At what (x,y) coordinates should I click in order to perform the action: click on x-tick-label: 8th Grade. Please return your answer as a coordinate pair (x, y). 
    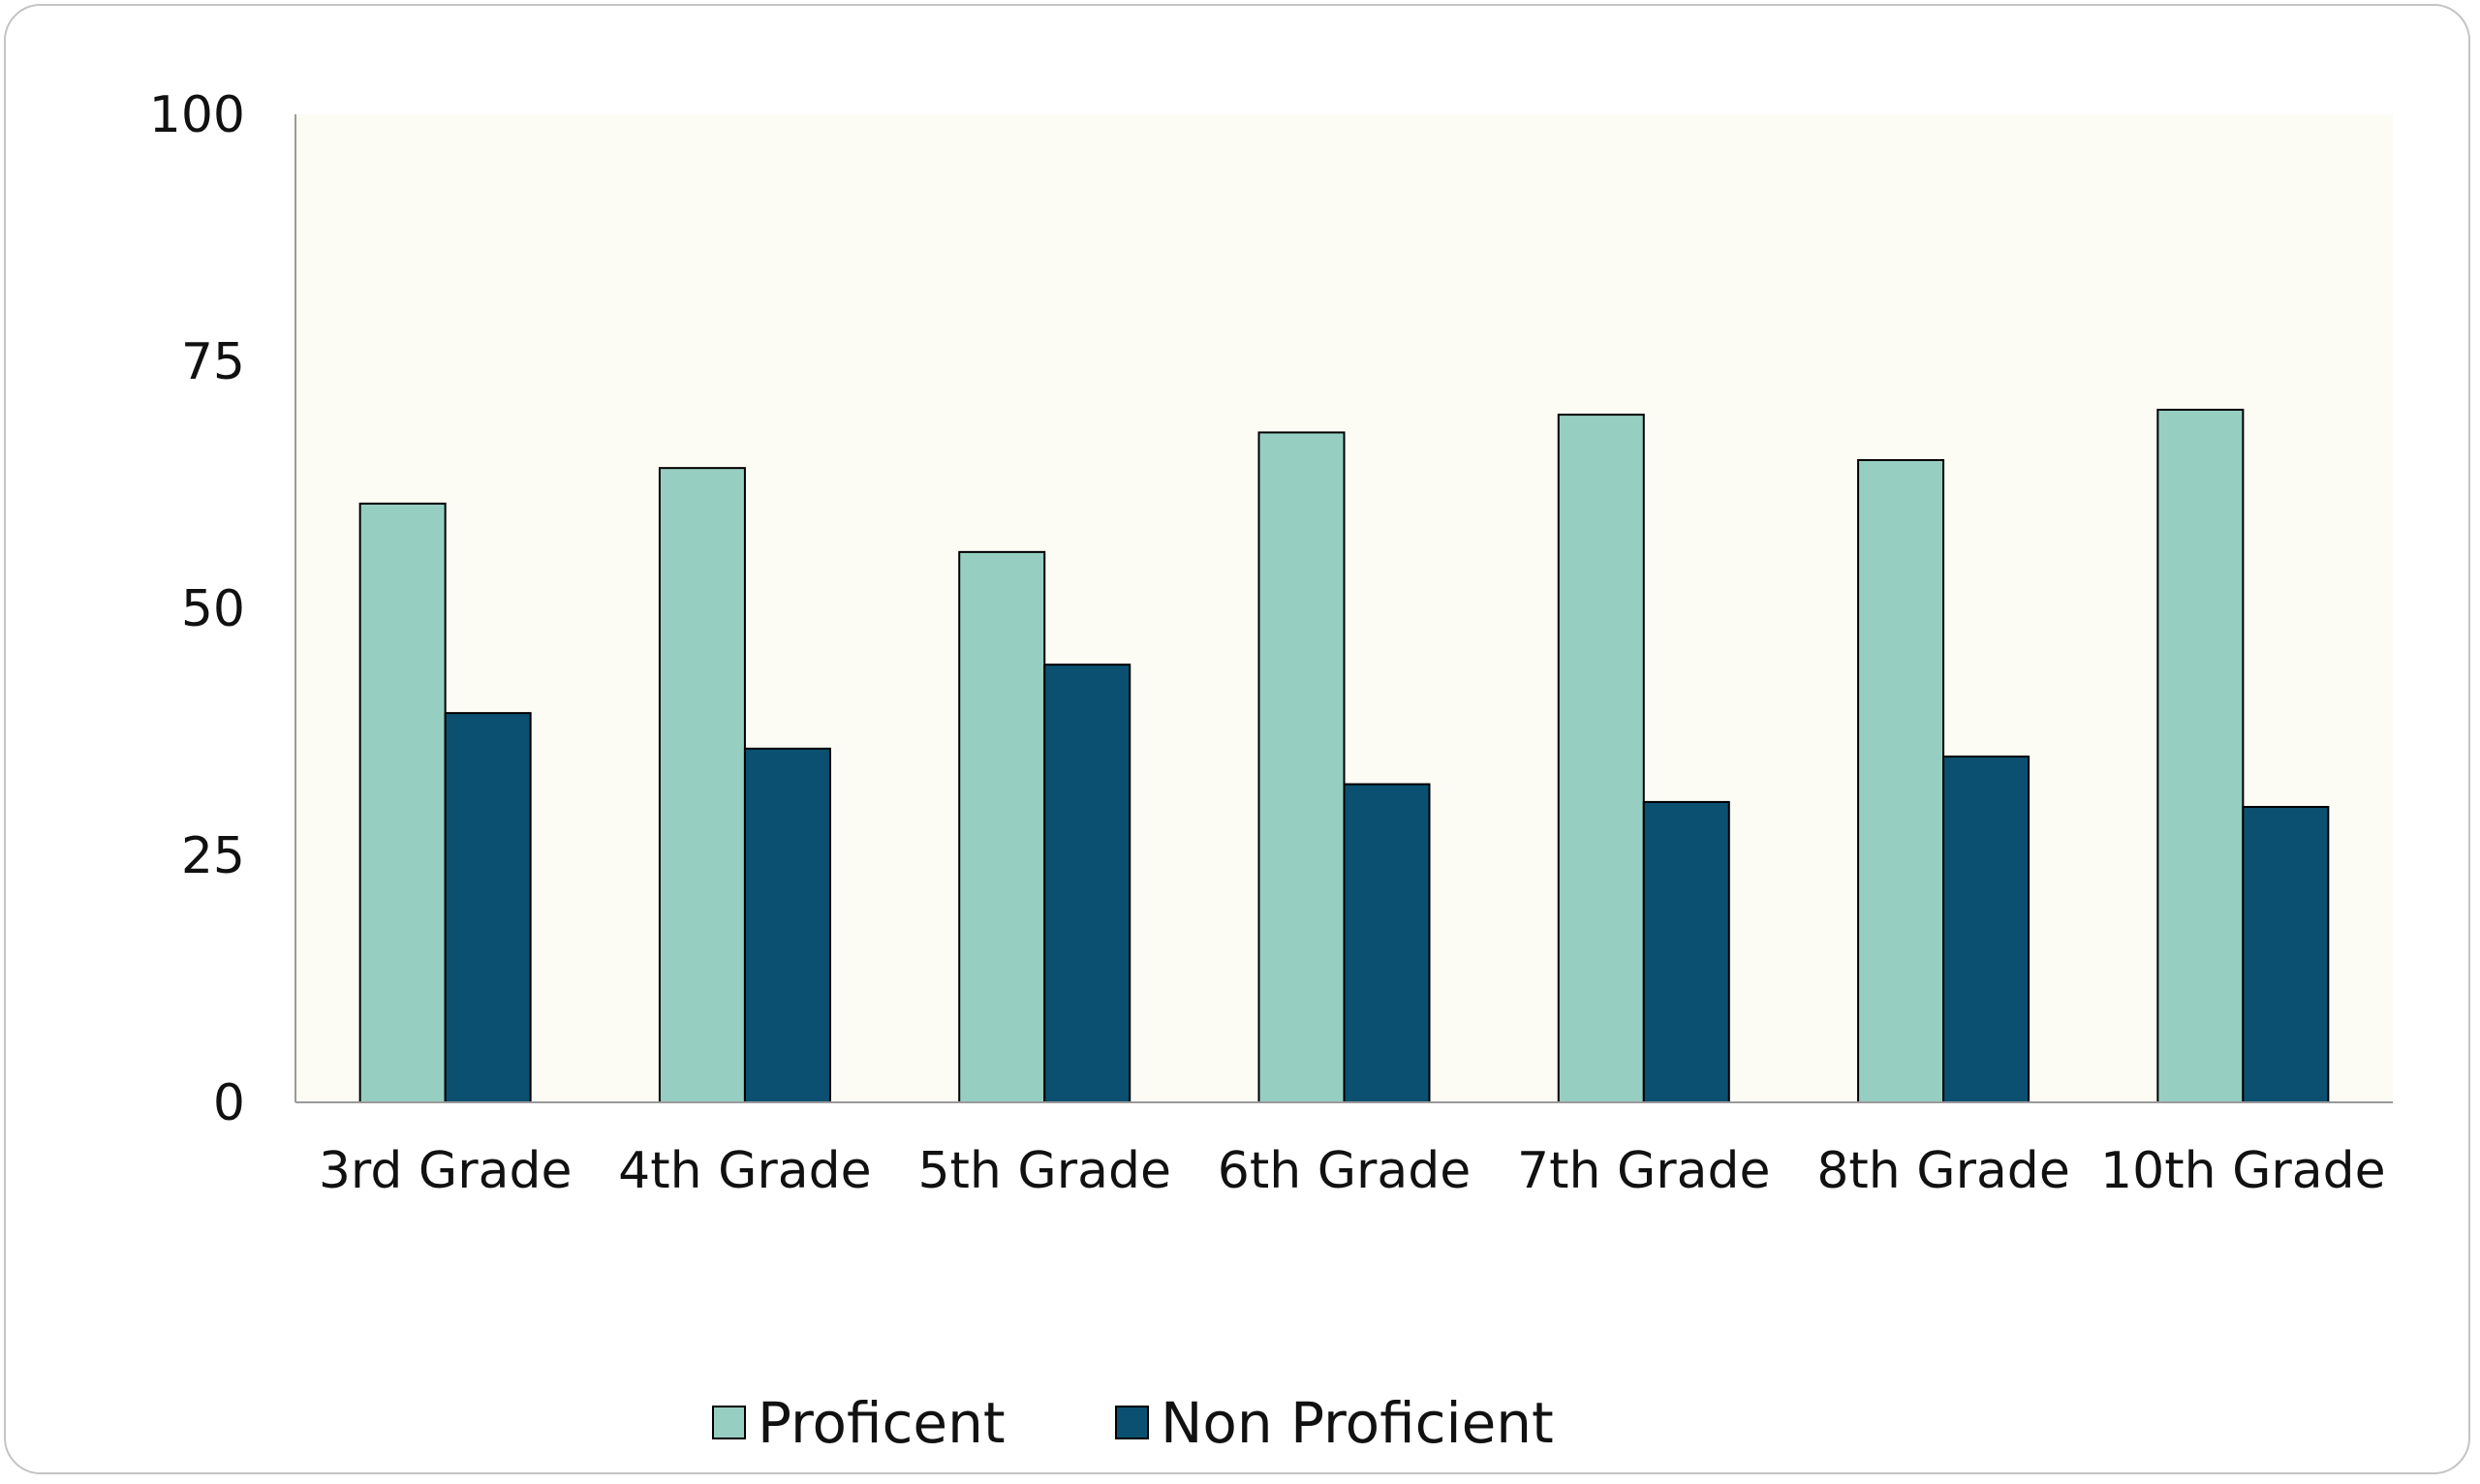
    Looking at the image, I should click on (1943, 1171).